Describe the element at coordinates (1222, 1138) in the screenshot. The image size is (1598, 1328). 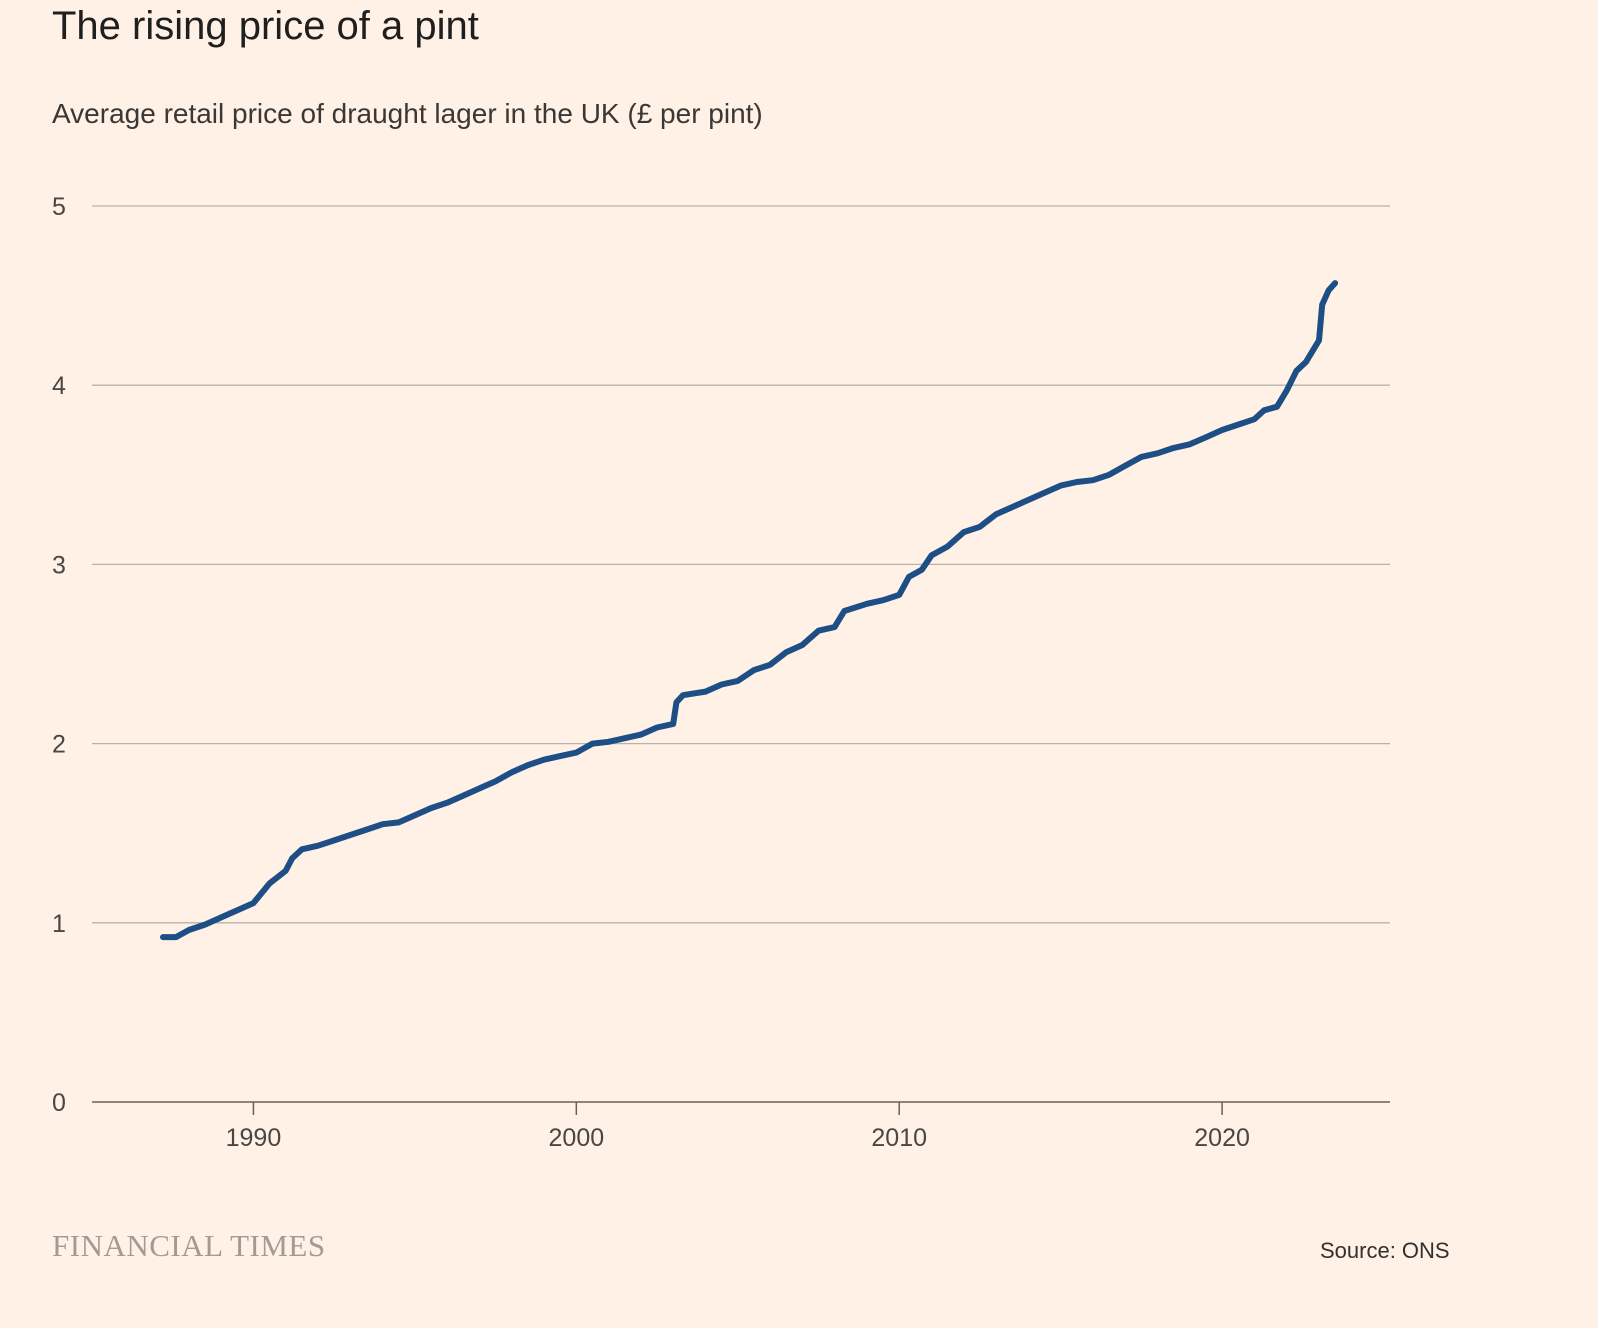
I see `x-tick-label-2020: 2020` at that location.